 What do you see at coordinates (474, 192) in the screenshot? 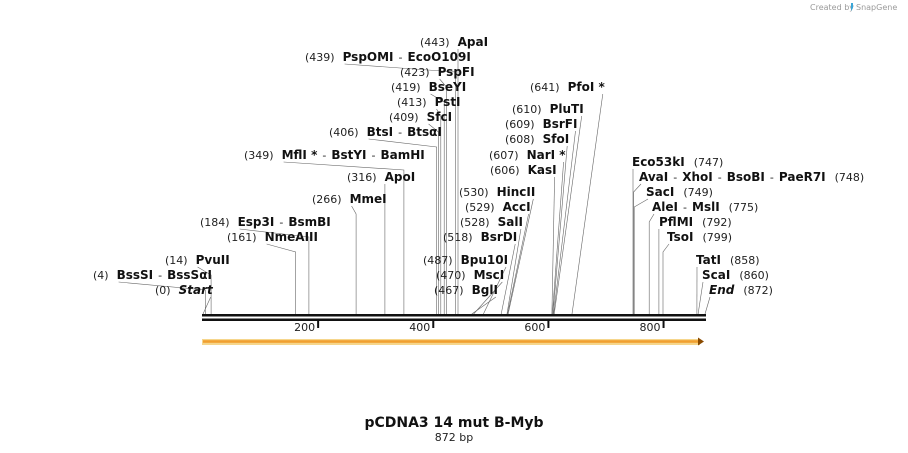
I see `site-position: (530)` at bounding box center [474, 192].